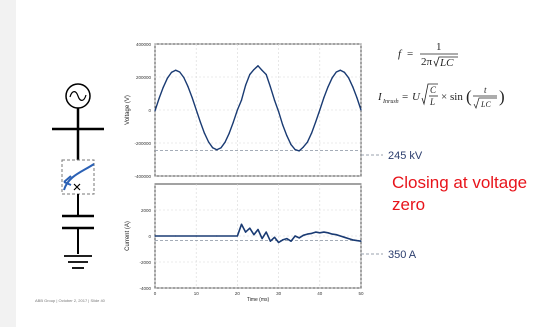  What do you see at coordinates (433, 90) in the screenshot?
I see `svg-text: C` at bounding box center [433, 90].